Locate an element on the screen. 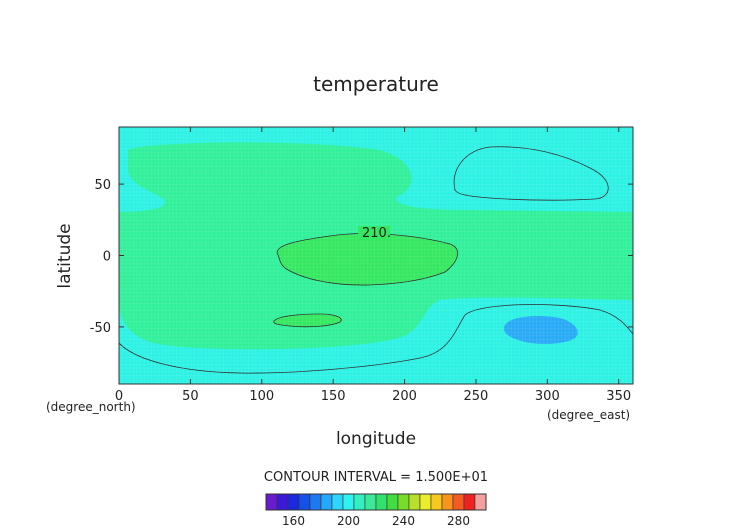 Image resolution: width=752 pixels, height=532 pixels. contour-line-south is located at coordinates (376, 339).